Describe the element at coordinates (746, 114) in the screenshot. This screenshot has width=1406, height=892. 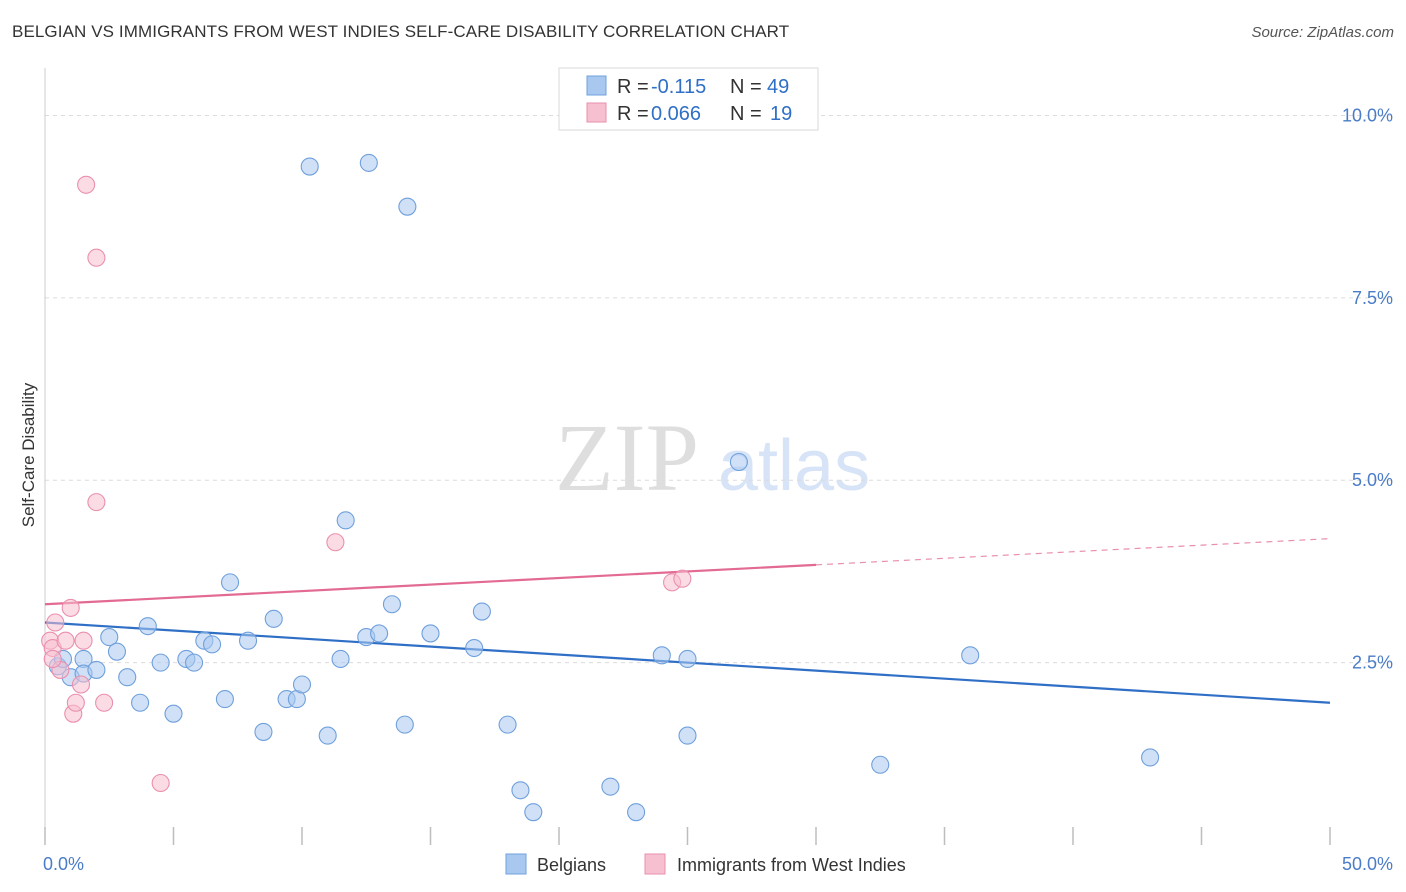
I see `legend-n-label-2: N =` at that location.